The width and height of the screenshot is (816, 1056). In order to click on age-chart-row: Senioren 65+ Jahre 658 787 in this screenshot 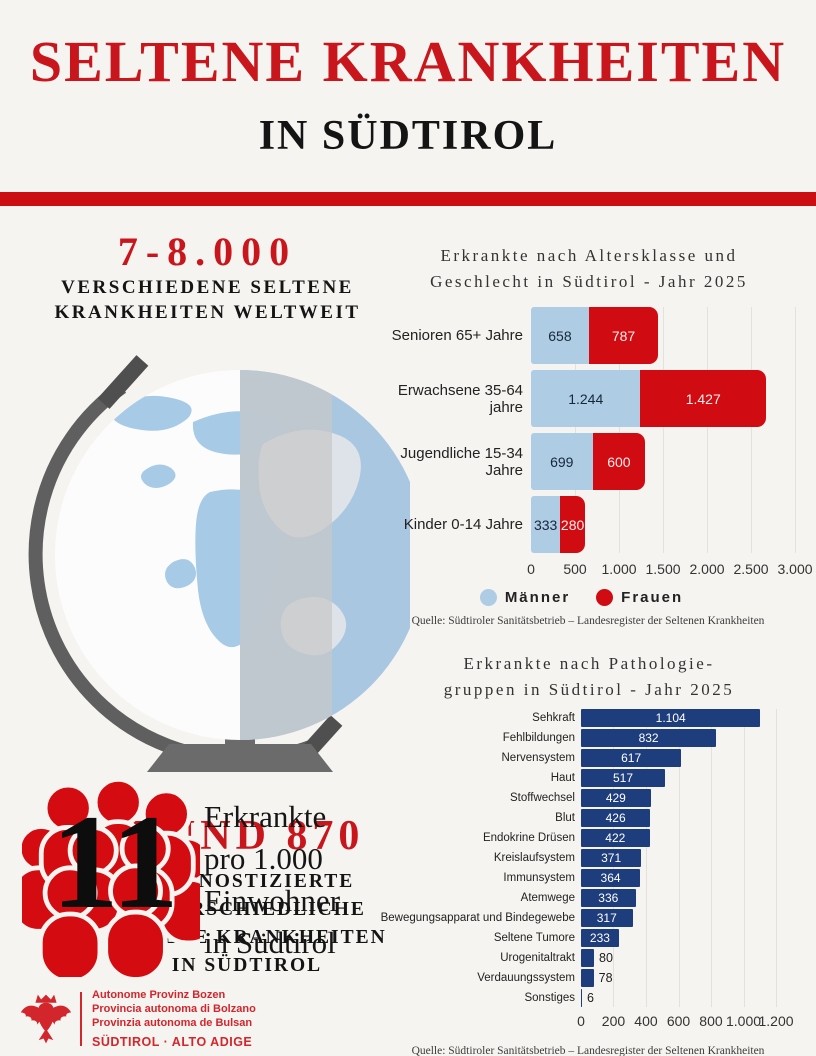, I will do `click(581, 335)`.